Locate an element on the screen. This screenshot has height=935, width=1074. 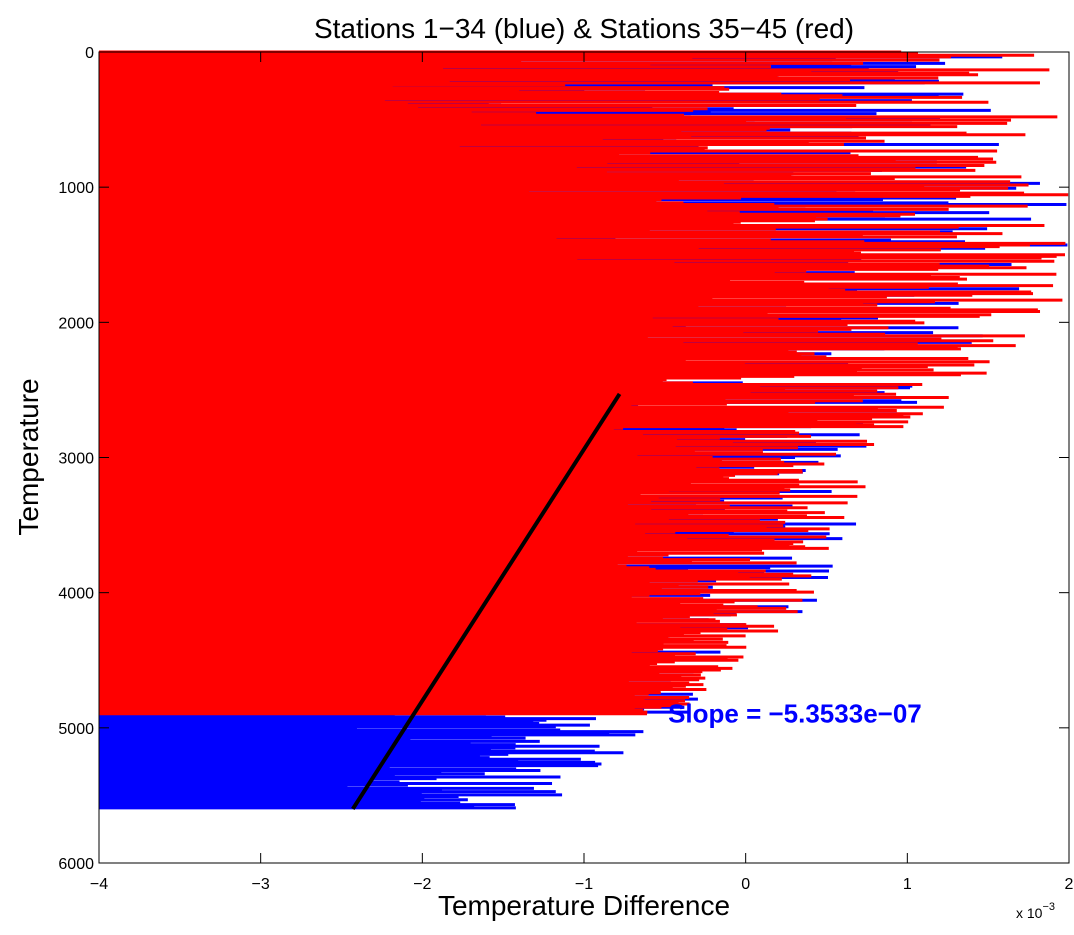
x-tick-label: 1 is located at coordinates (907, 884).